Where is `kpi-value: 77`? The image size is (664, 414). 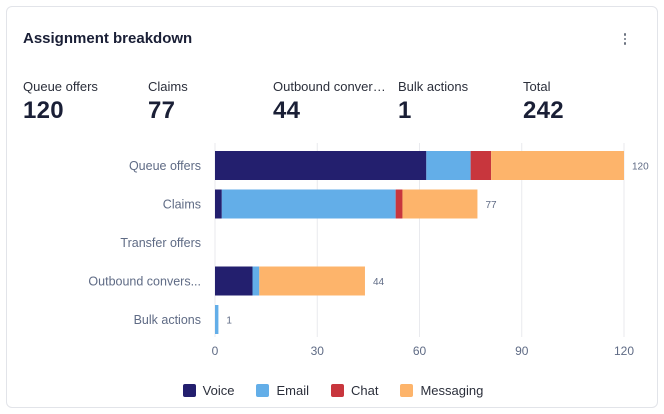 kpi-value: 77 is located at coordinates (162, 110).